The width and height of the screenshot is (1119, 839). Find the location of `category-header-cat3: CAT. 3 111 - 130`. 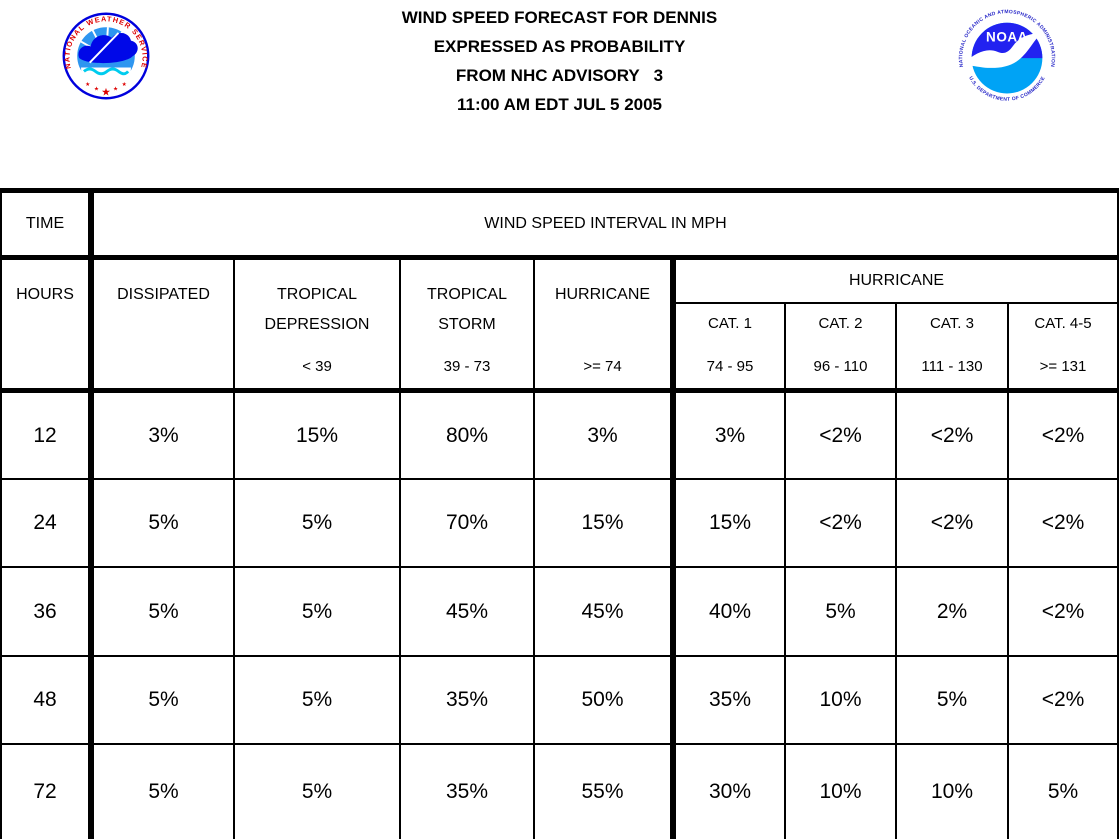

category-header-cat3: CAT. 3 111 - 130 is located at coordinates (953, 348).